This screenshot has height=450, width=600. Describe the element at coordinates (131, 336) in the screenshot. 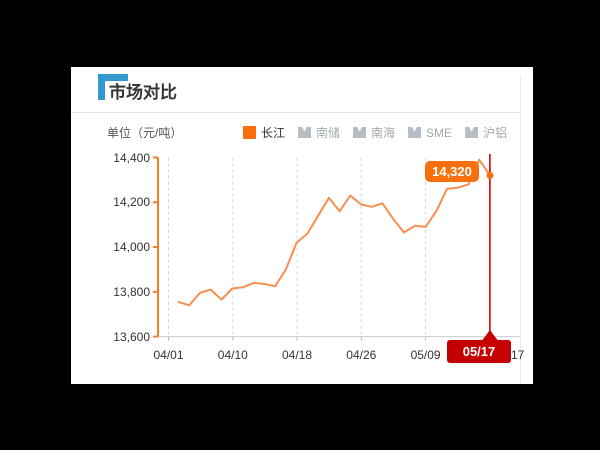

I see `y-axis-tick-label: 13,600` at that location.